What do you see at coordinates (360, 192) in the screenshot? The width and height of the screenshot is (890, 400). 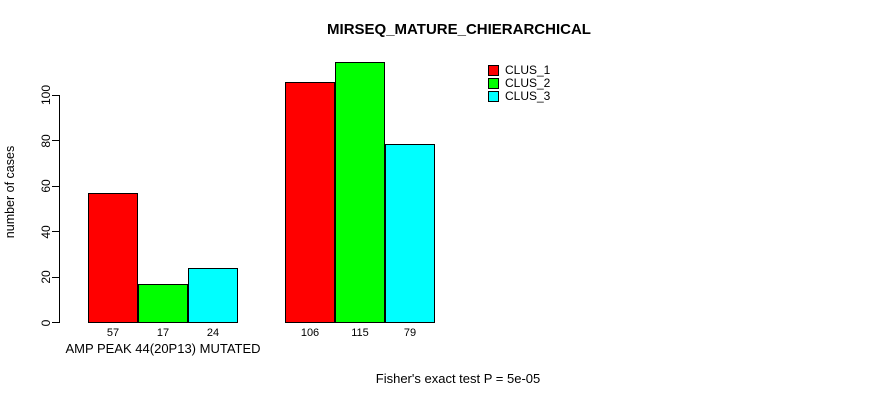 I see `bar-clus_2-group2` at bounding box center [360, 192].